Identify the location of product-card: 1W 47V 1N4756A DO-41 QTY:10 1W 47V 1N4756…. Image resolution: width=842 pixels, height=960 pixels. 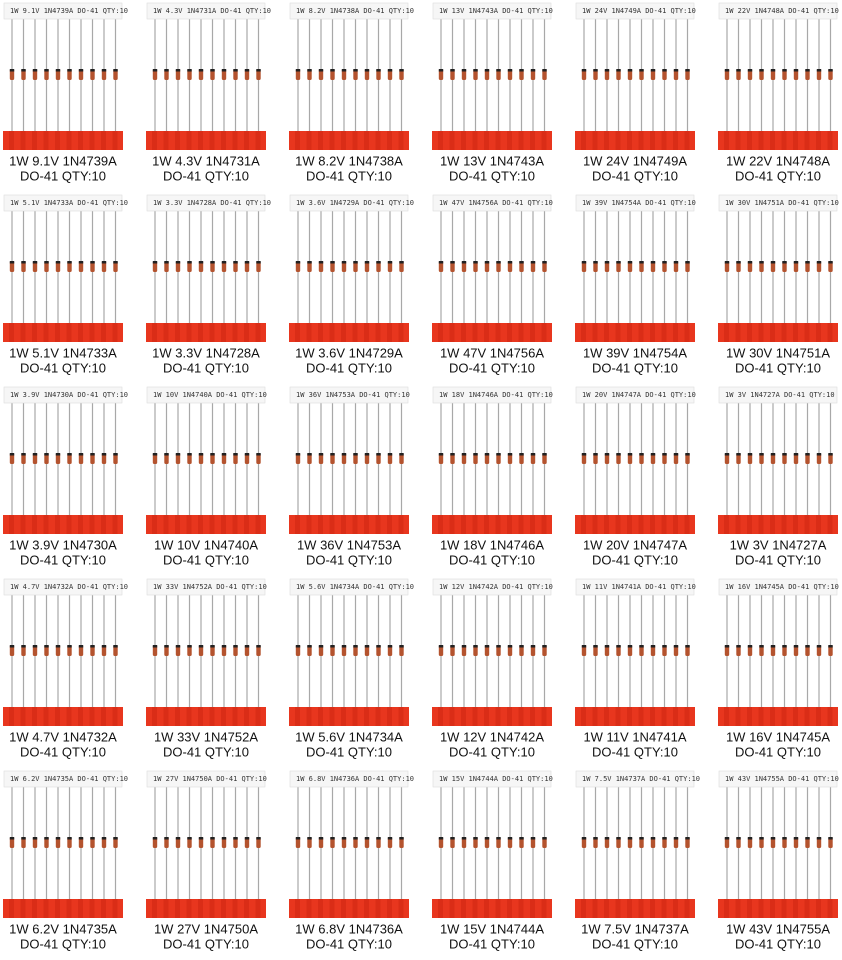
(492, 284).